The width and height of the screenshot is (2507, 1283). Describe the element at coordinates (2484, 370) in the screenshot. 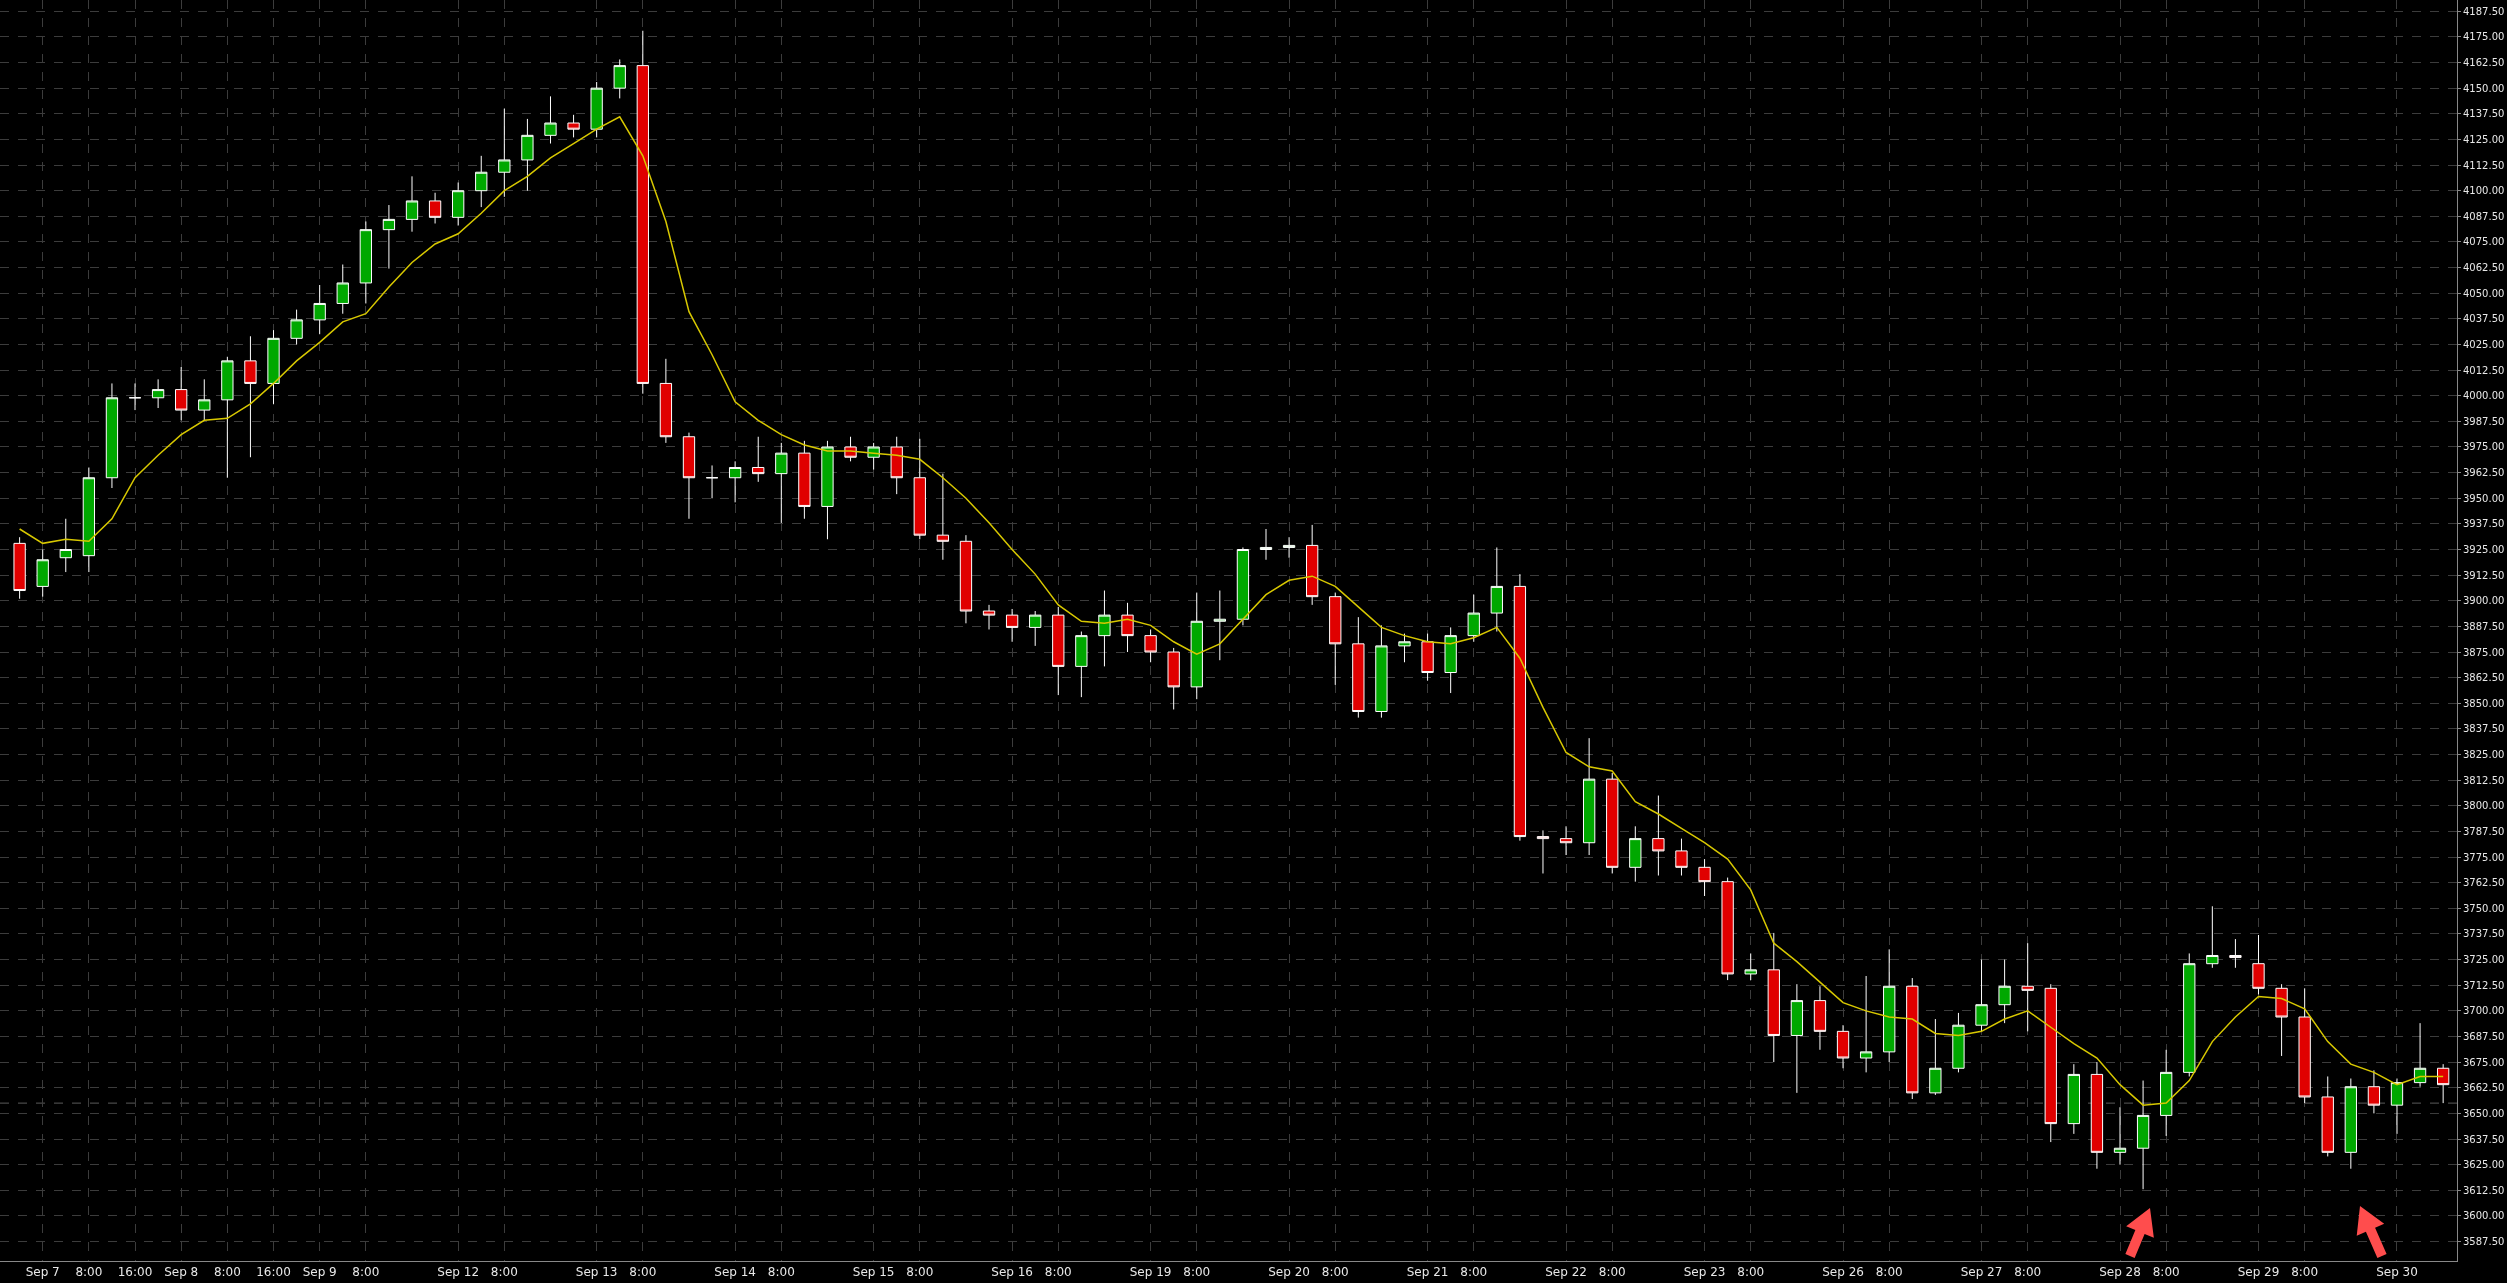

I see `y-tick-label: 4012.50` at that location.